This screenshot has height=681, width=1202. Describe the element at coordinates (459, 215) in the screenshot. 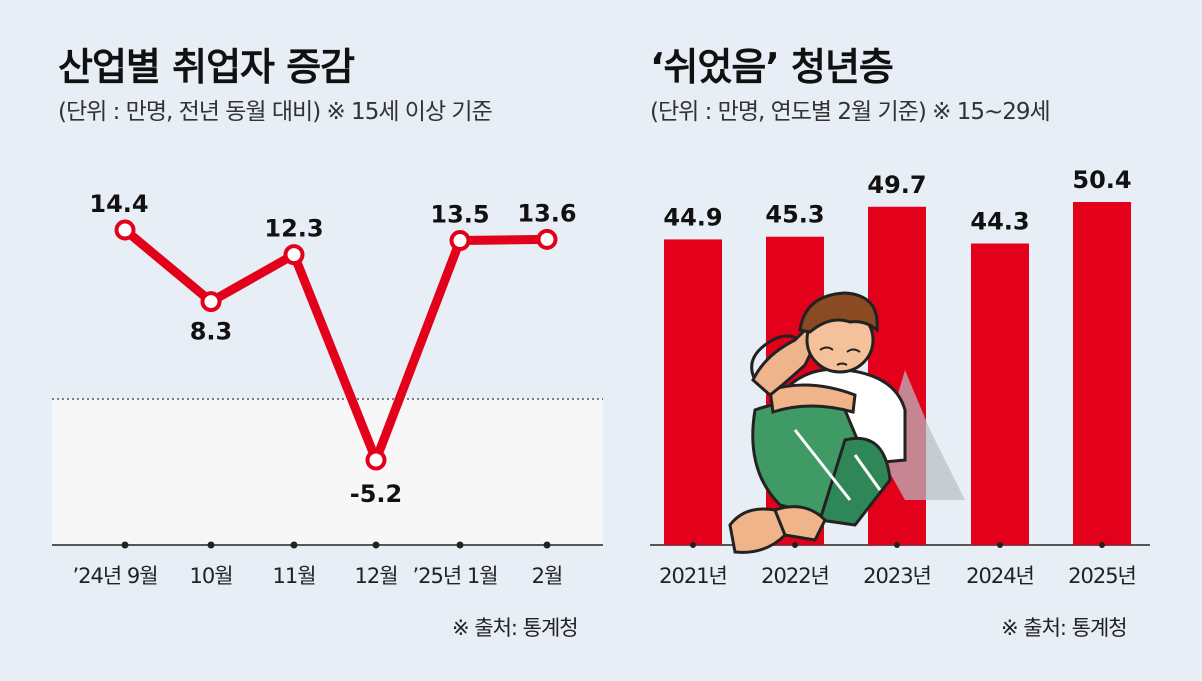

I see `data-label: 13.5` at that location.